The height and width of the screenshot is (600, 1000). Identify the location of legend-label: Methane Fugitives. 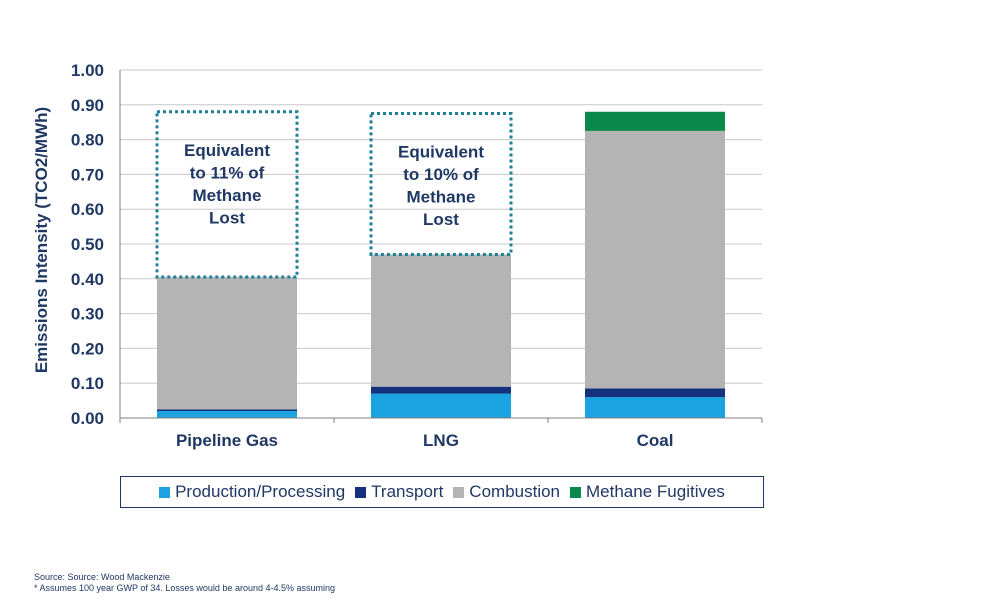
(655, 491).